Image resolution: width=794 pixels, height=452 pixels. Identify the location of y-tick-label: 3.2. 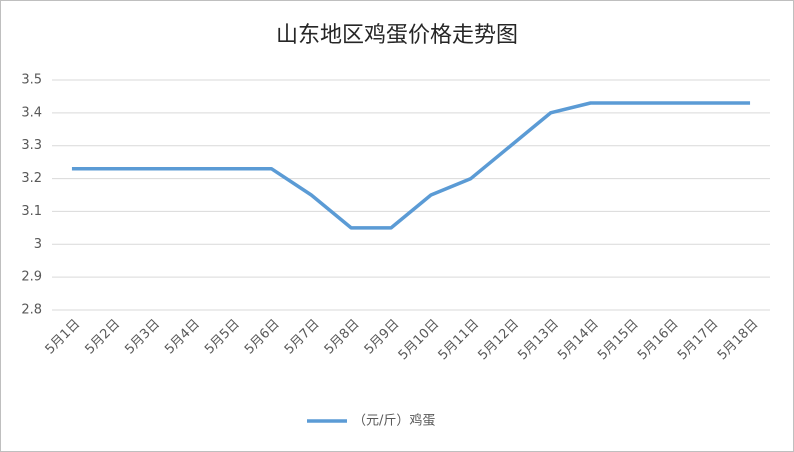
(31, 178).